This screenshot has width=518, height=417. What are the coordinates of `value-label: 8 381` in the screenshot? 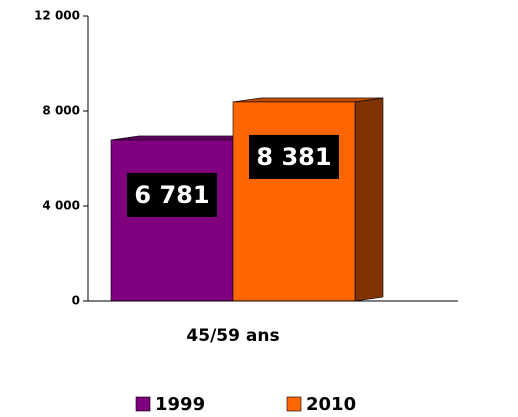 It's located at (293, 157).